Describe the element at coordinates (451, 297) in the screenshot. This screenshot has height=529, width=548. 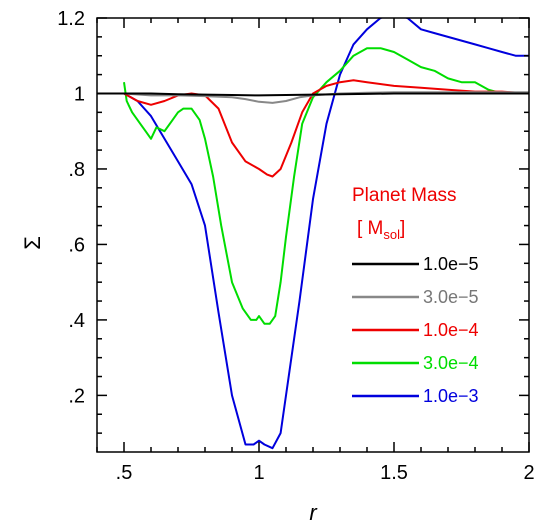
I see `legend-label: 3.0e−5` at that location.